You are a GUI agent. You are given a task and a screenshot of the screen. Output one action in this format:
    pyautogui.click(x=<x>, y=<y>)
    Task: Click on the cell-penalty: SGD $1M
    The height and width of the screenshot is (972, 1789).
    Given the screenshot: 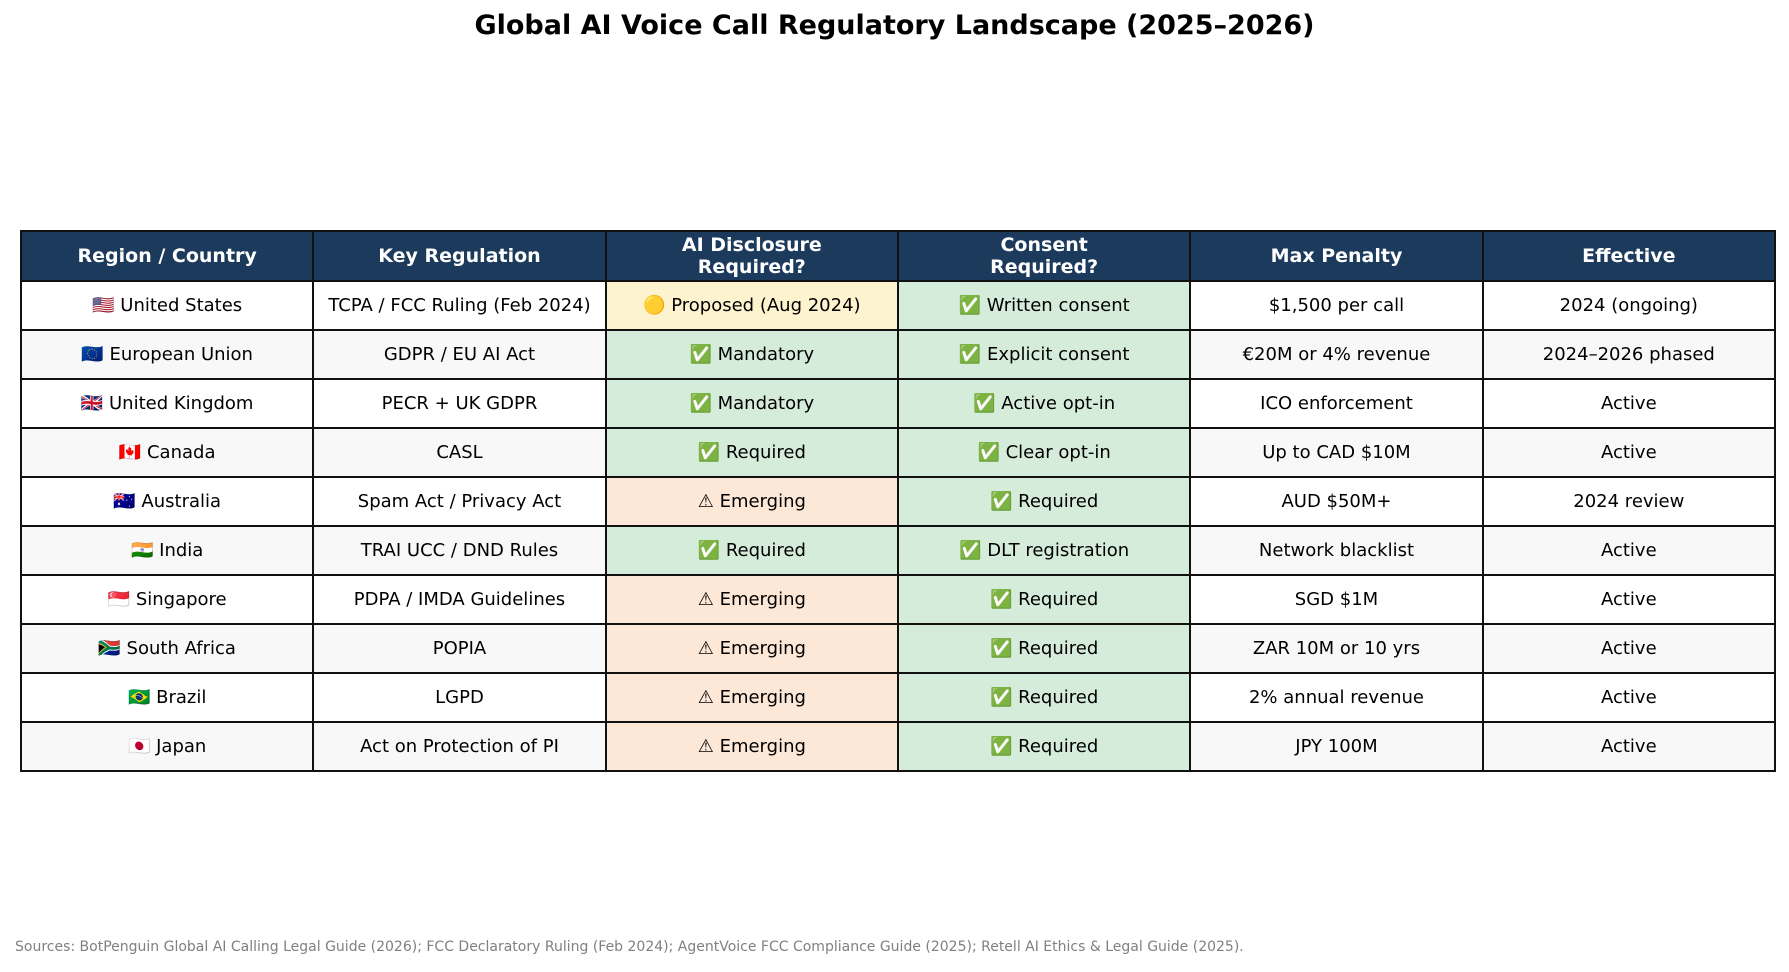 What is the action you would take?
    pyautogui.click(x=1336, y=599)
    